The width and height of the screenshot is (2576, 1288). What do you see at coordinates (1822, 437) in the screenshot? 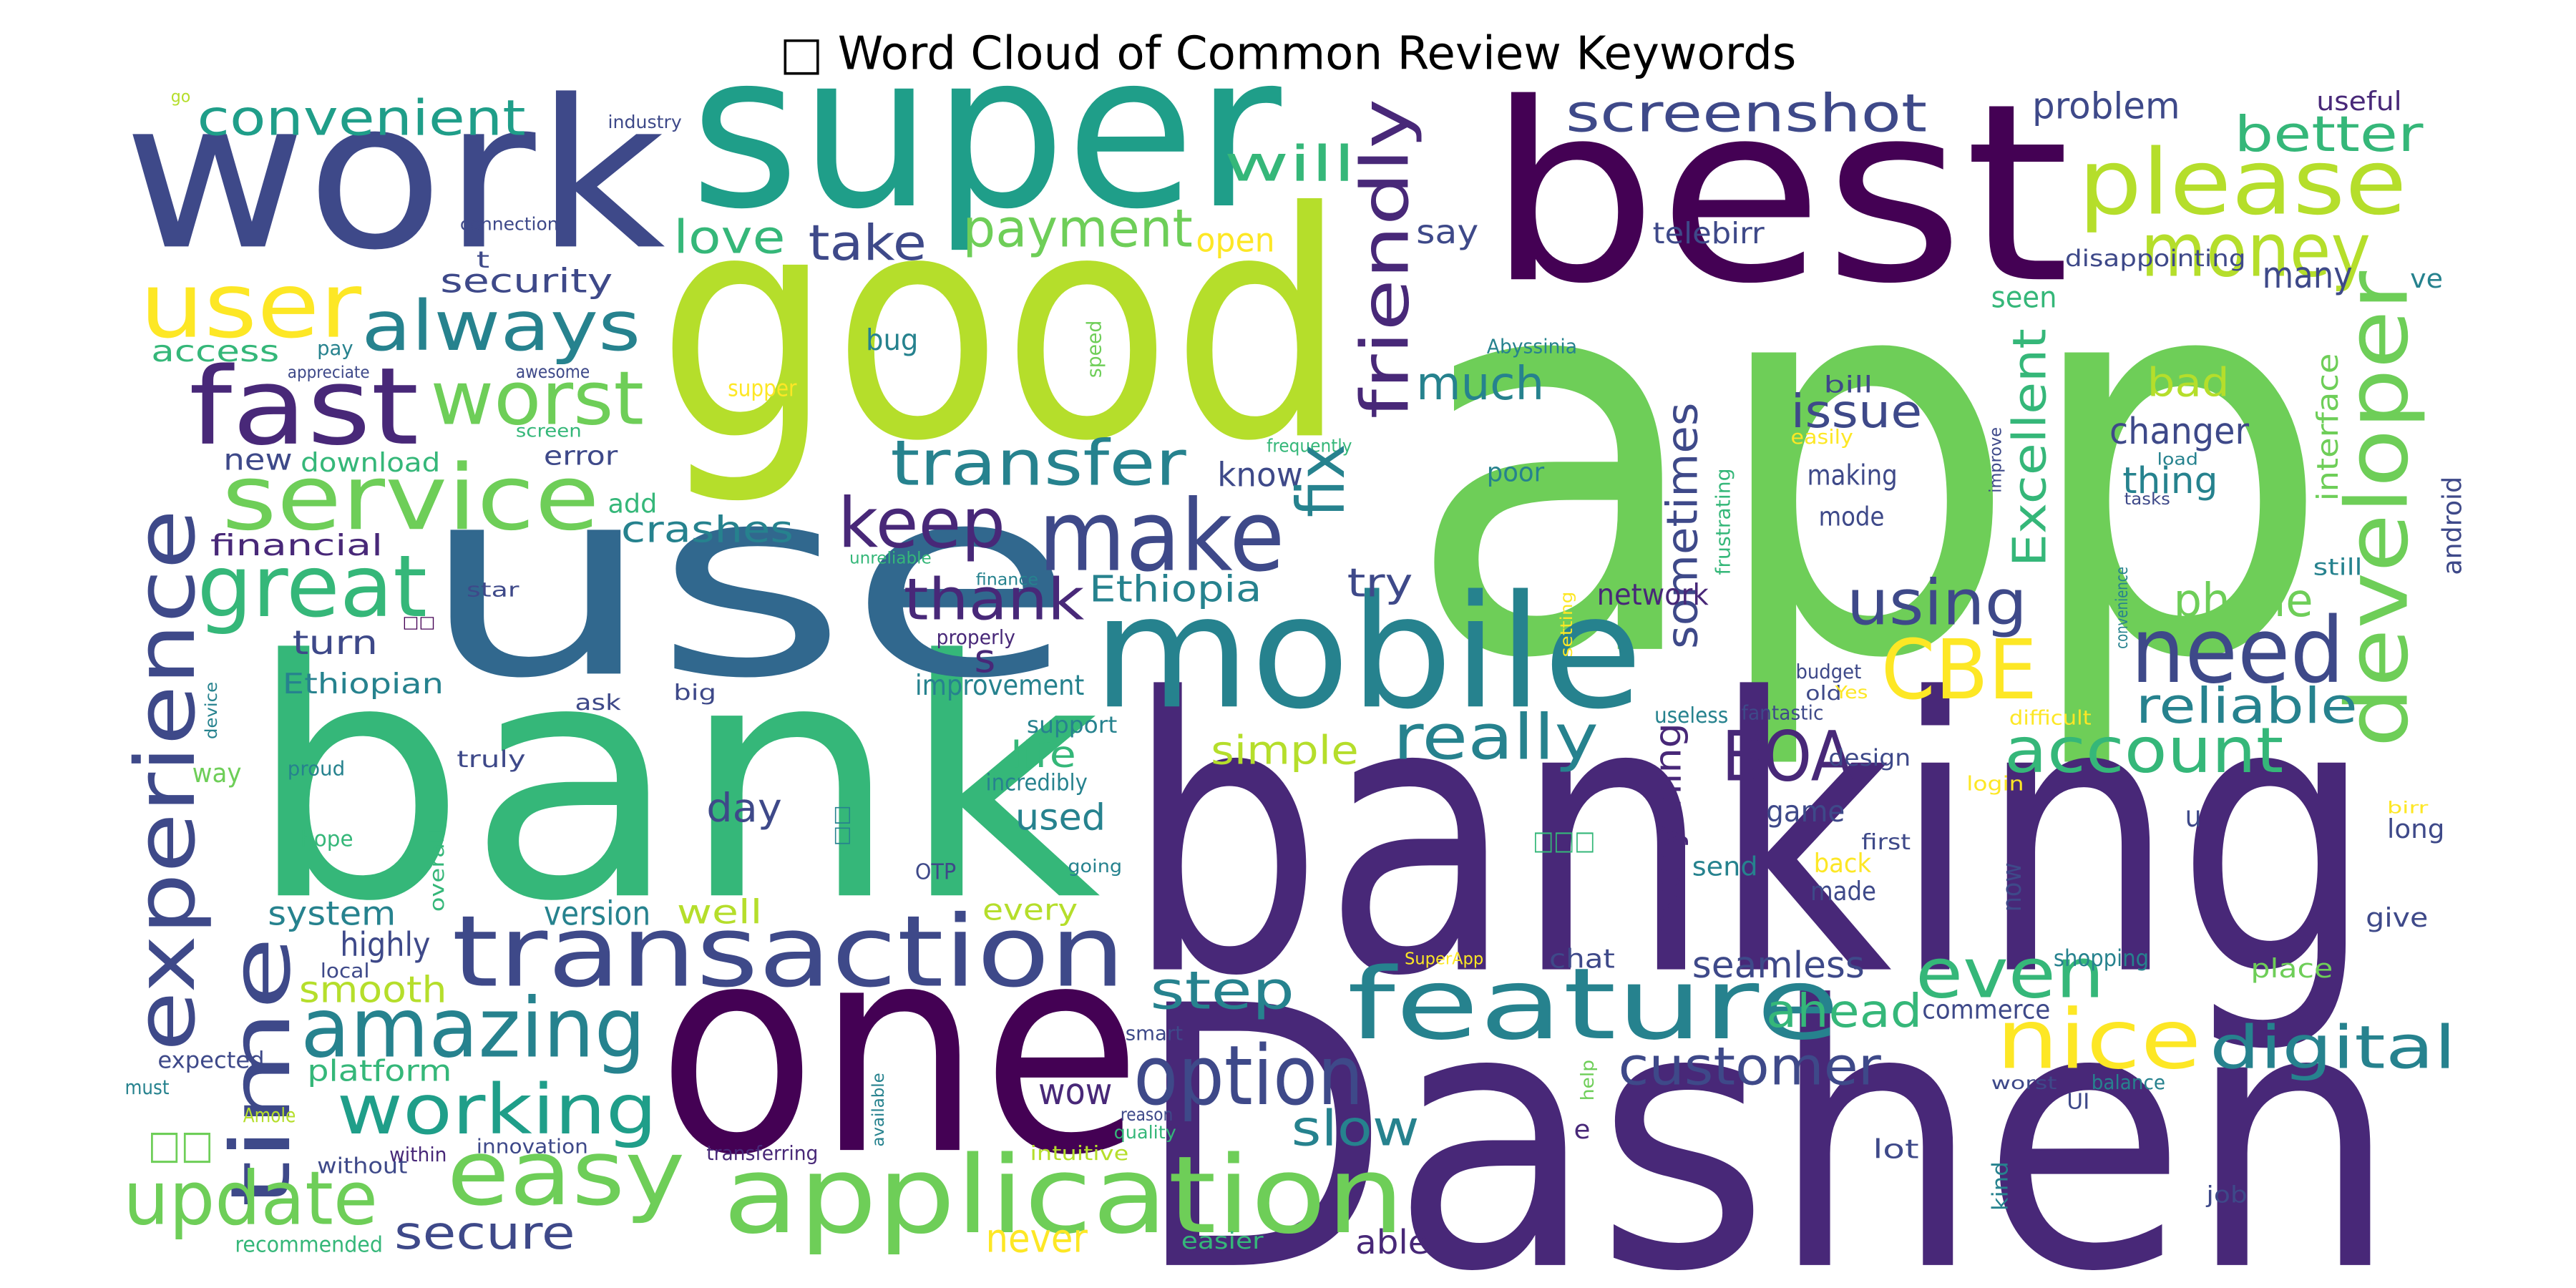
I see `word: easily` at bounding box center [1822, 437].